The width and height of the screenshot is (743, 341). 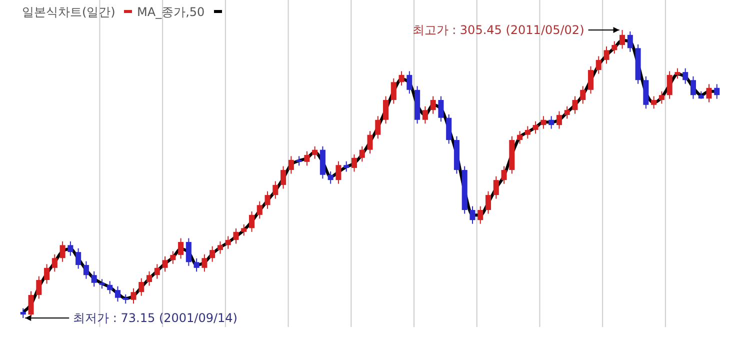 I want to click on legend-label: MA_종가,50, so click(x=171, y=12).